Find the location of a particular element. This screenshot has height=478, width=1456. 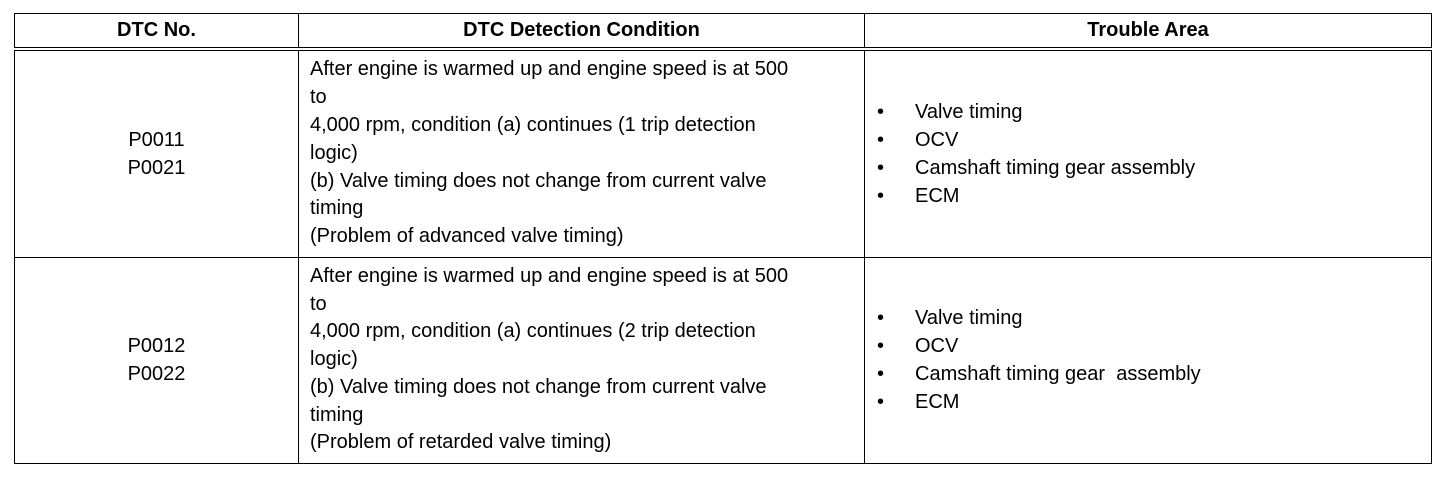

dtc-code-cell: P0011 P0021 is located at coordinates (156, 153).